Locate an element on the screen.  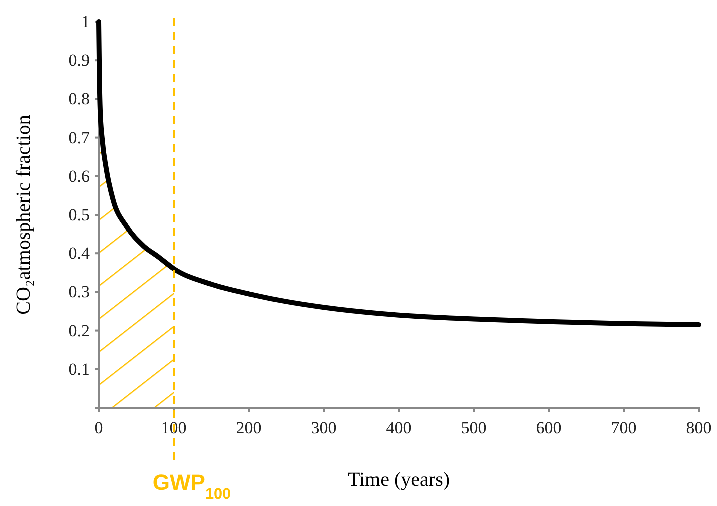
x-tick-label: 100 is located at coordinates (174, 428).